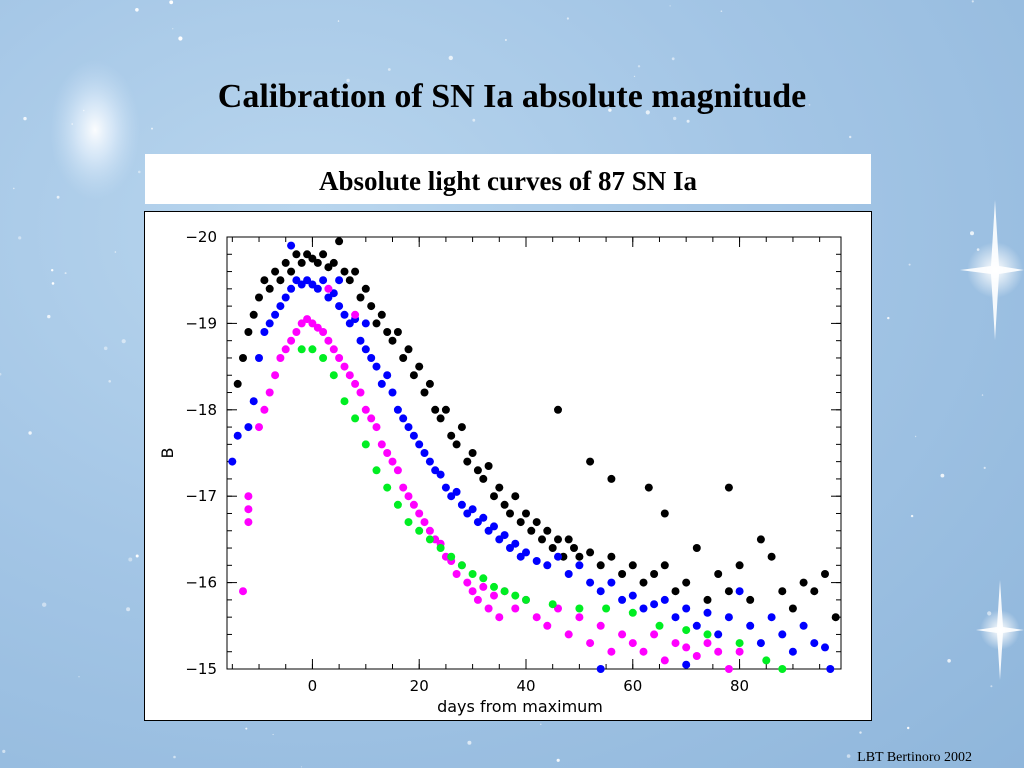 The image size is (1024, 768). Describe the element at coordinates (419, 686) in the screenshot. I see `x-tick-label: 20` at that location.